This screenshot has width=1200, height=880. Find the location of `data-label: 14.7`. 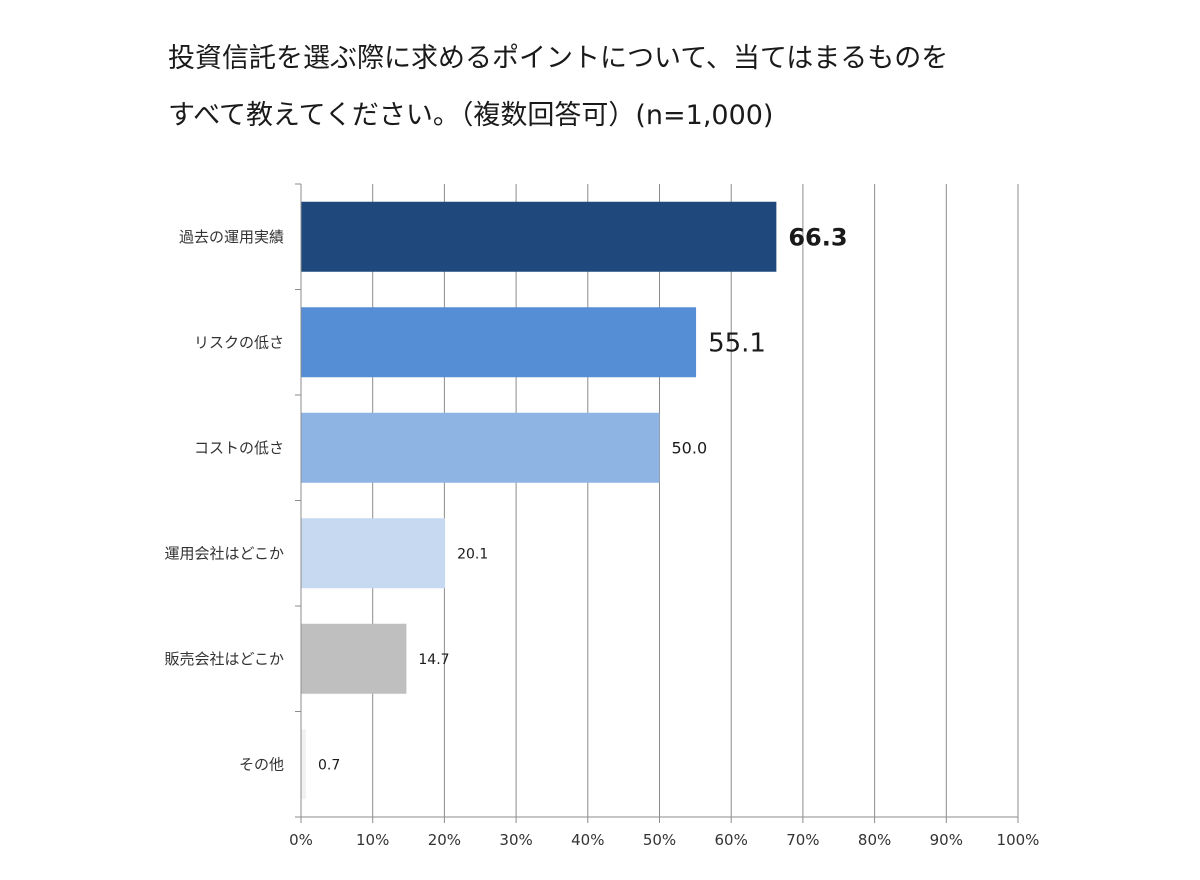

data-label: 14.7 is located at coordinates (433, 660).